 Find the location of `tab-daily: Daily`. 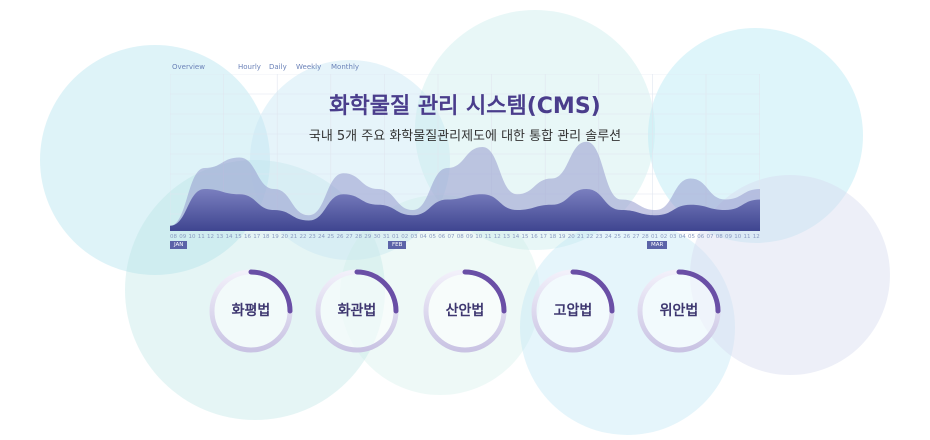

tab-daily: Daily is located at coordinates (278, 67).